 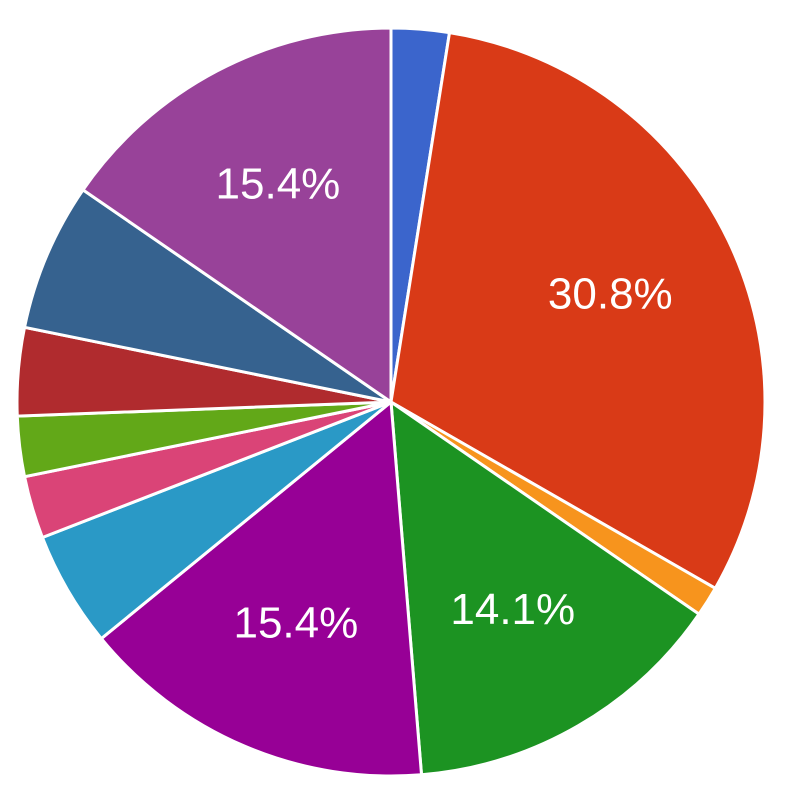 What do you see at coordinates (207, 295) in the screenshot?
I see `pie-slice` at bounding box center [207, 295].